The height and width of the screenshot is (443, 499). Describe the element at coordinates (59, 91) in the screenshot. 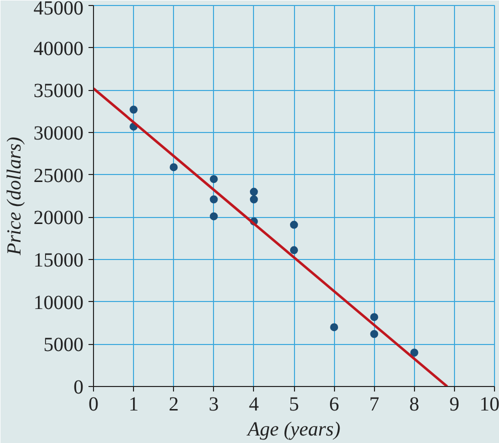

I see `y-tick-label: 35000` at that location.